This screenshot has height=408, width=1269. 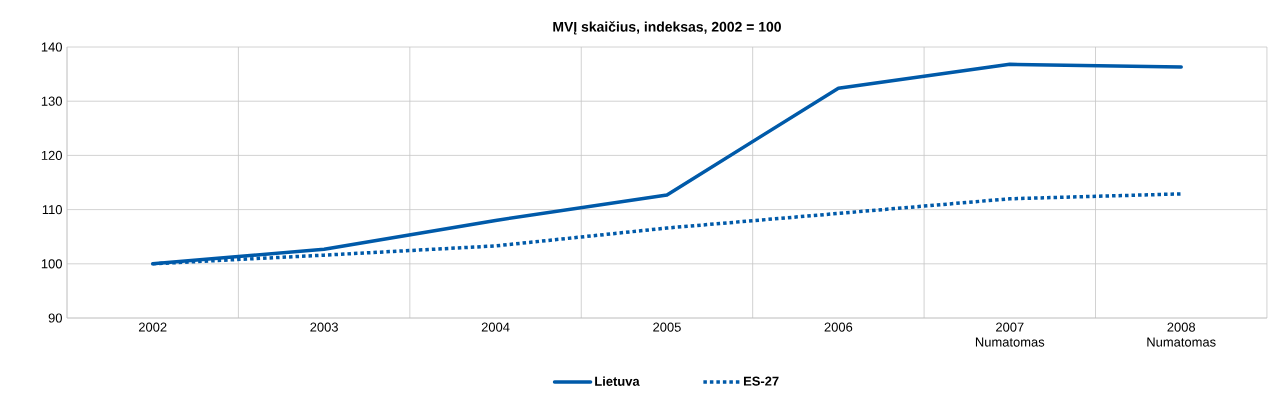 I want to click on chart-title: MVĮ skaičius, indeksas, 2002 = 100, so click(x=667, y=28).